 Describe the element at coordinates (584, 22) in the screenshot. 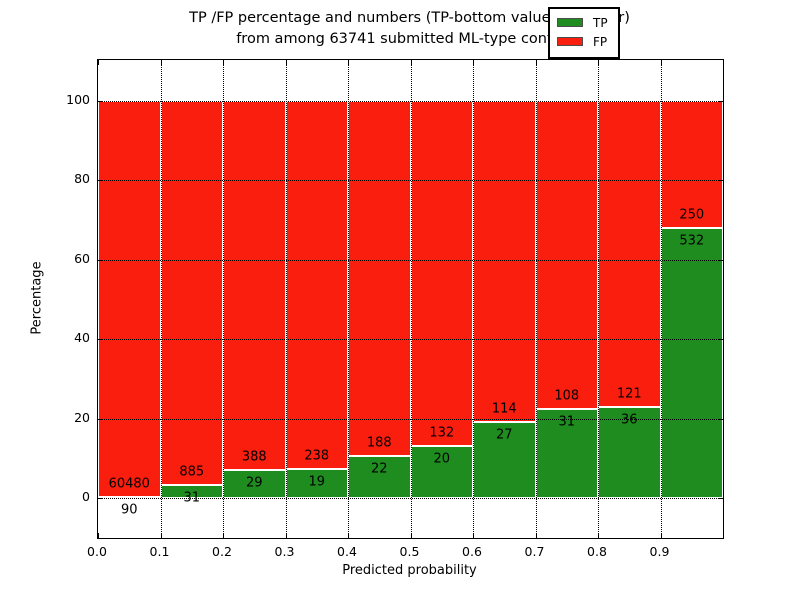

I see `legend-row-tp: TP` at that location.